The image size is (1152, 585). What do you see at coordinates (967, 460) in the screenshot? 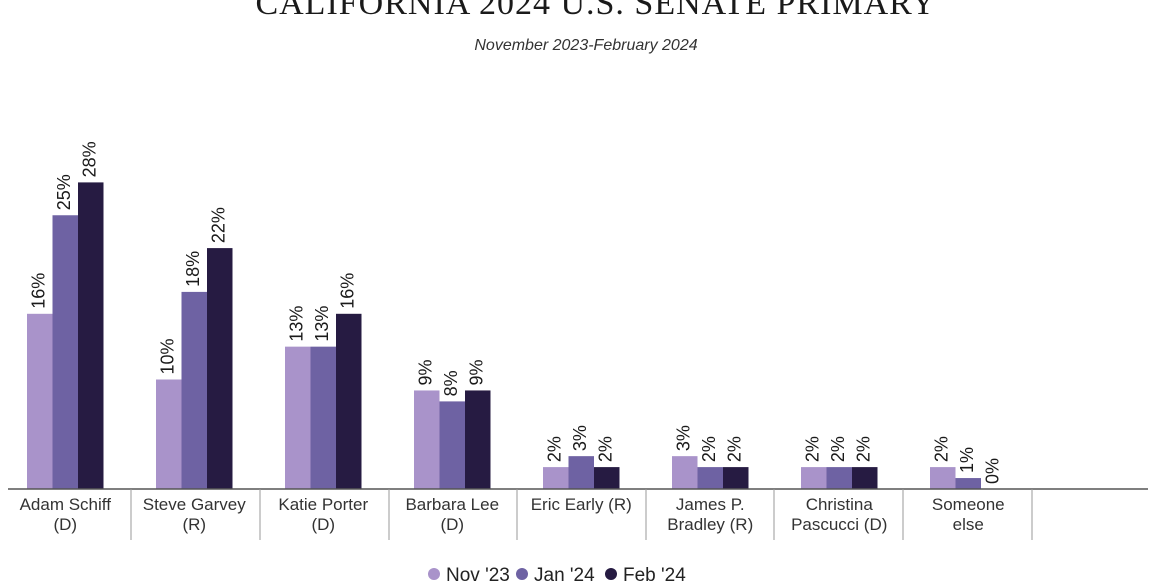
I see `data-label-someone-else-jan-24: 1%` at bounding box center [967, 460].